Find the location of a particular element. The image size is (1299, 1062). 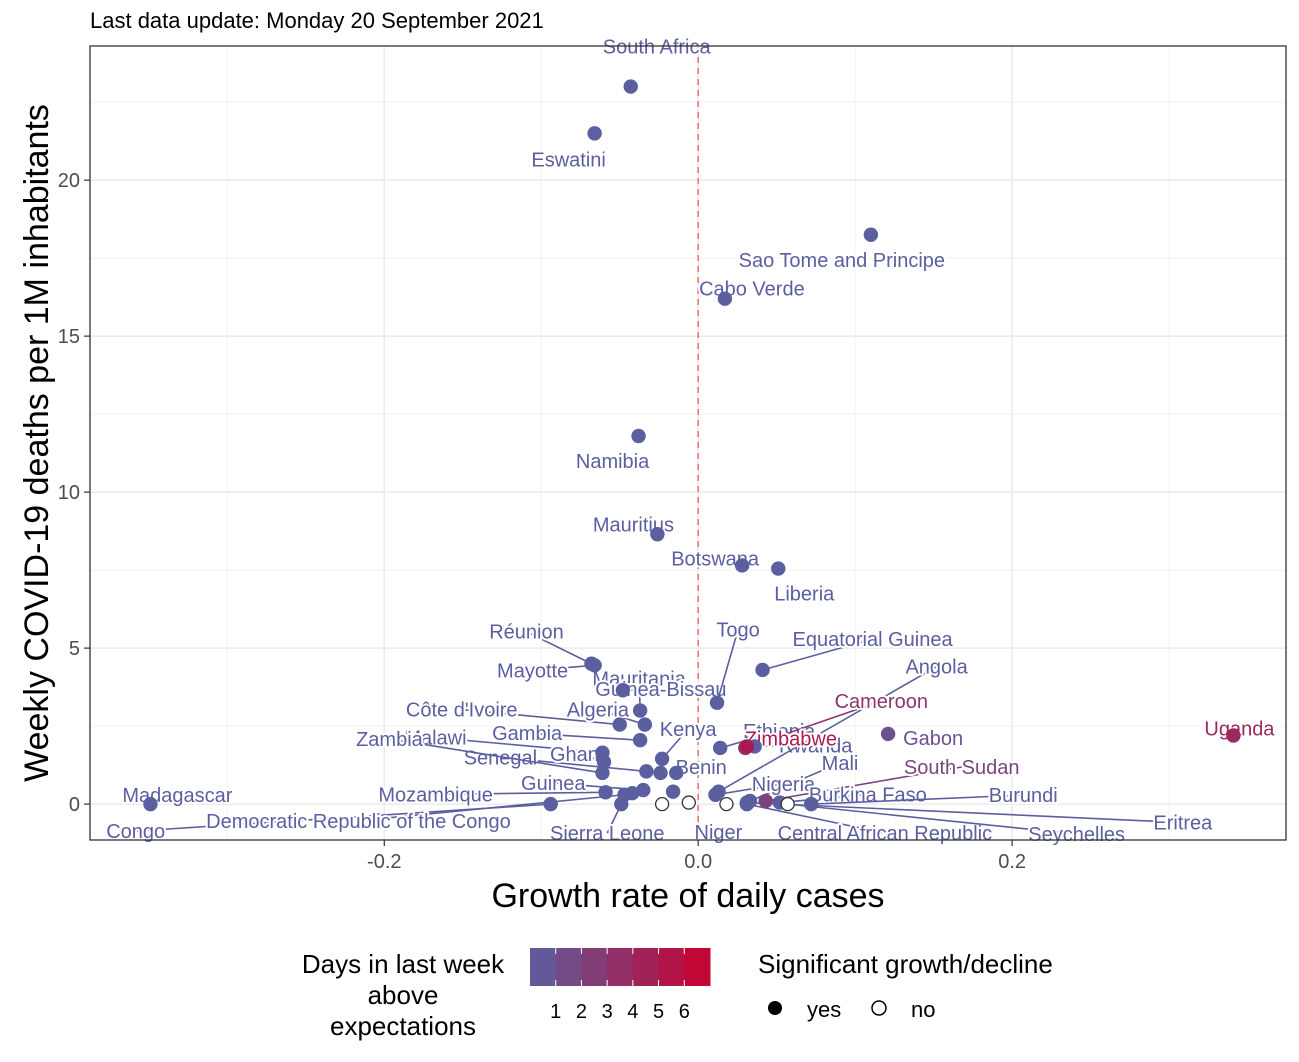

point-label-halo: Sao Tome and Principe is located at coordinates (842, 261).